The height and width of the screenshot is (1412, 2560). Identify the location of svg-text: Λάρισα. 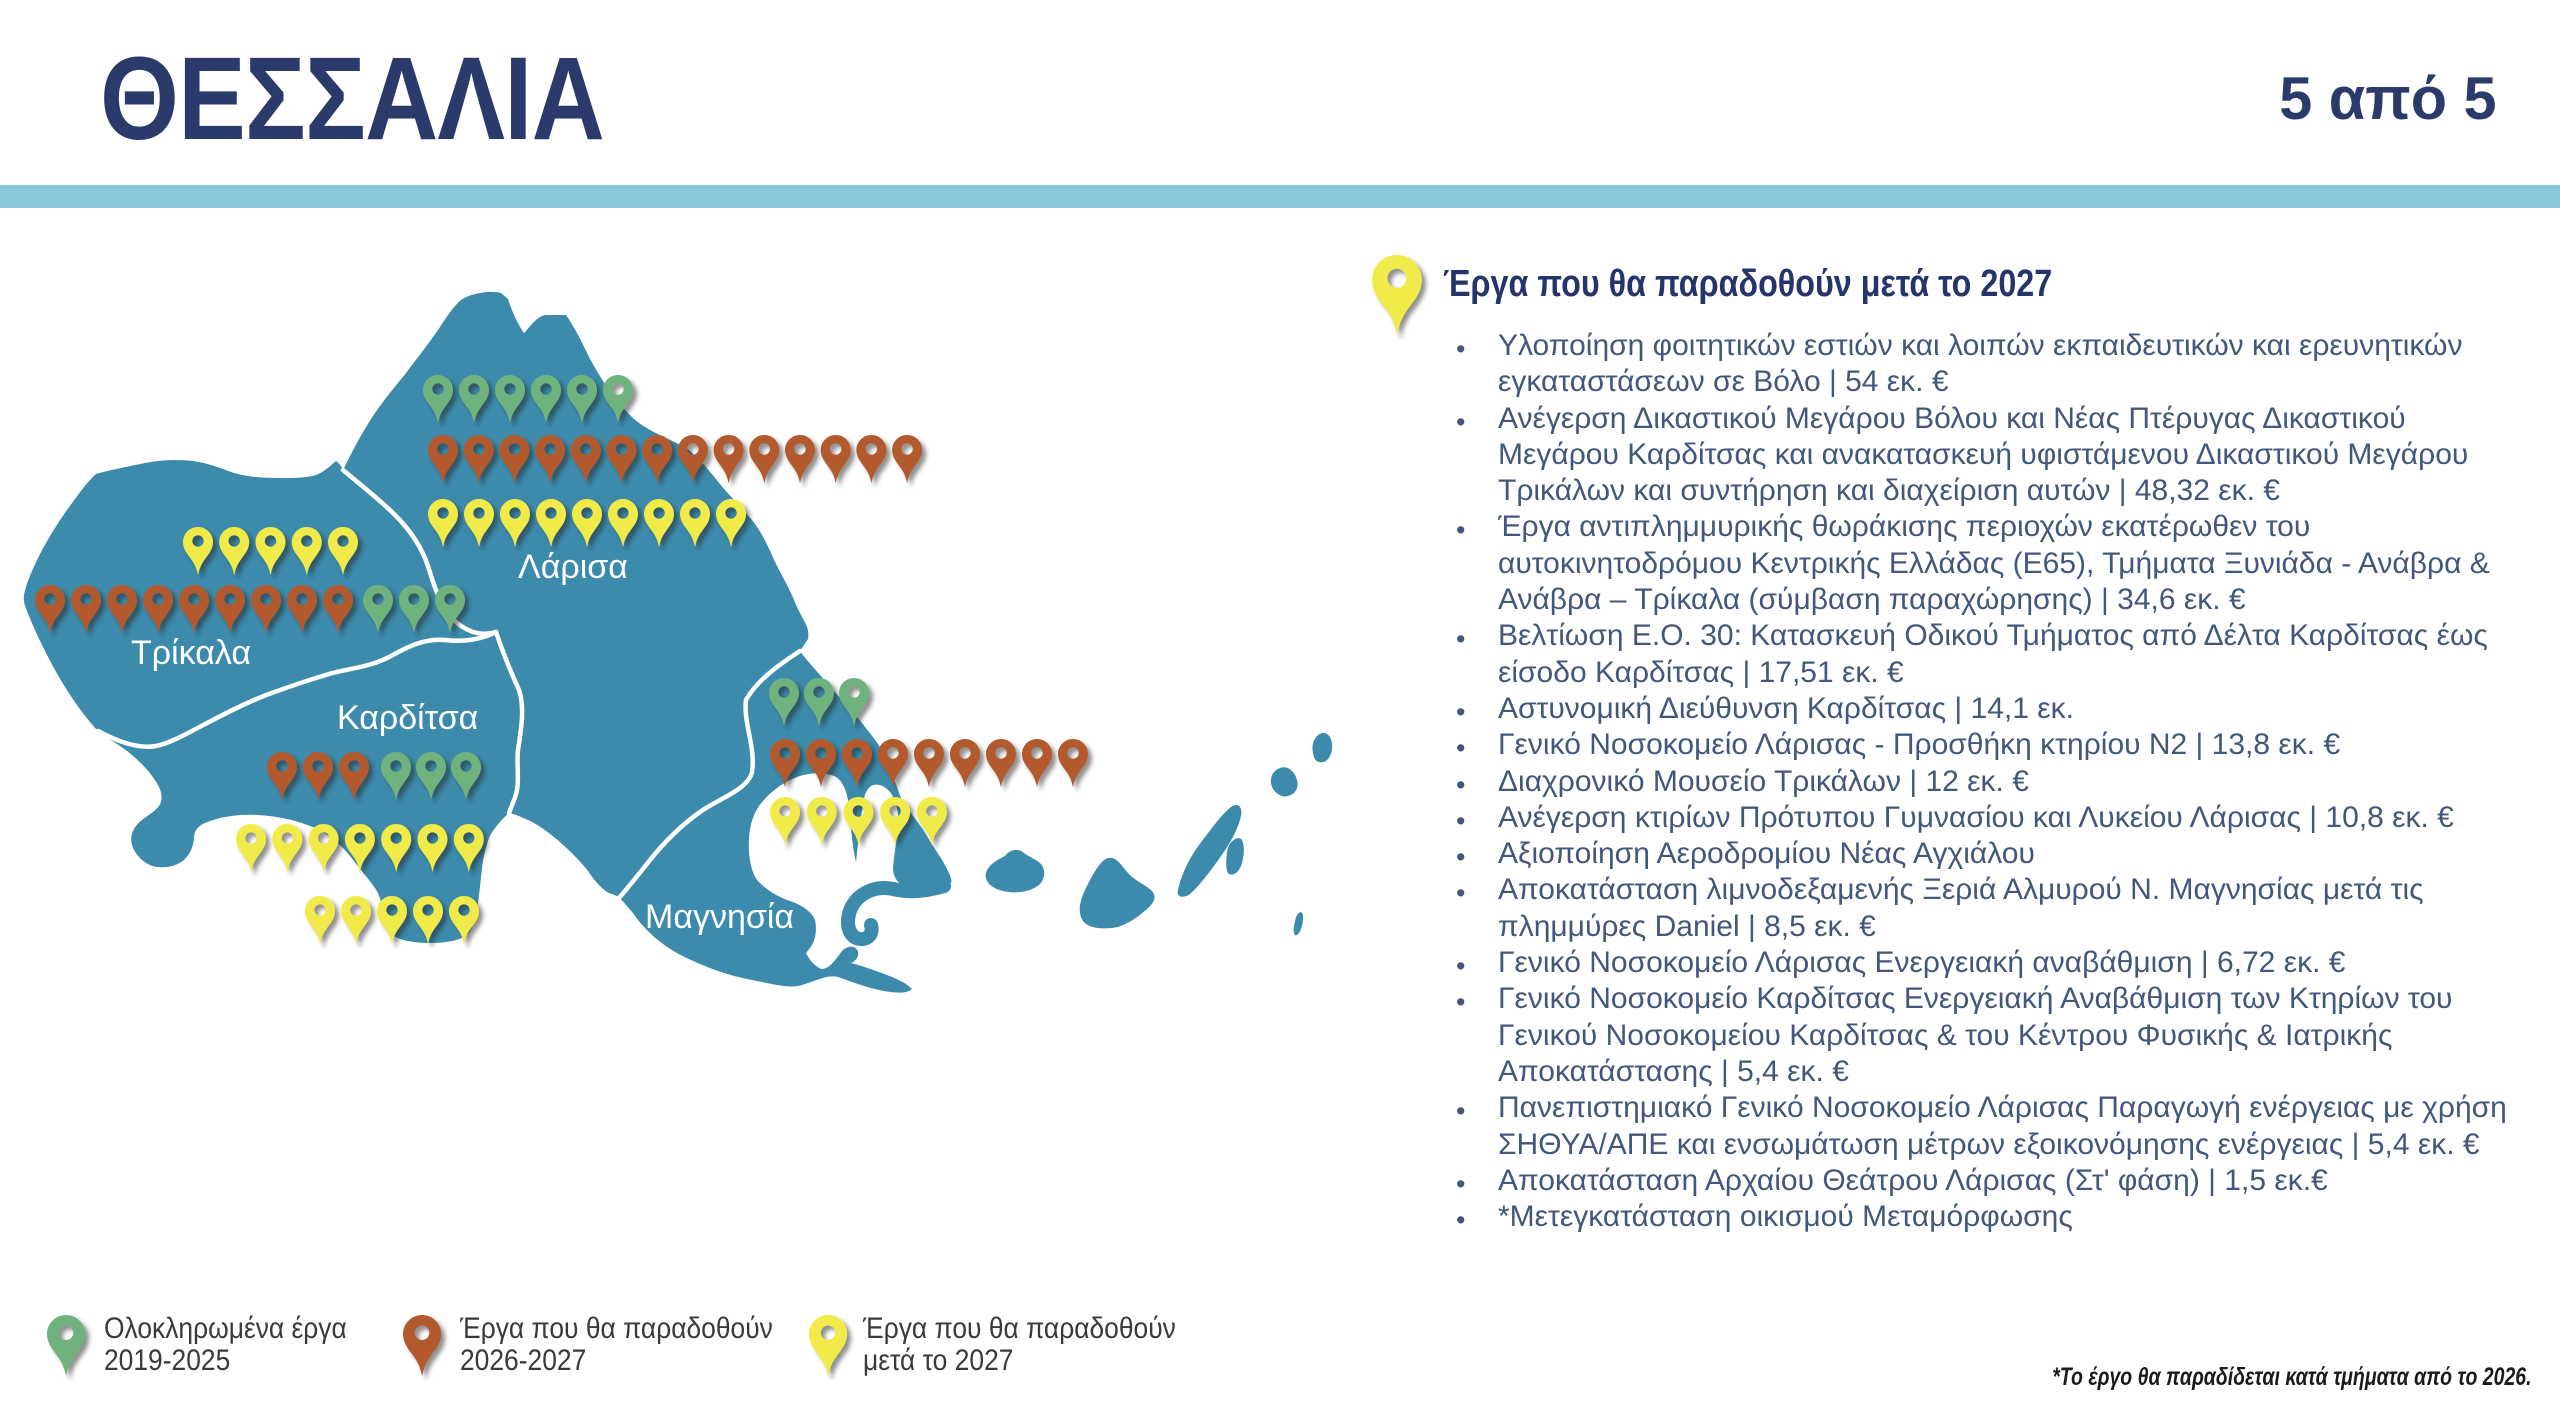
(573, 567).